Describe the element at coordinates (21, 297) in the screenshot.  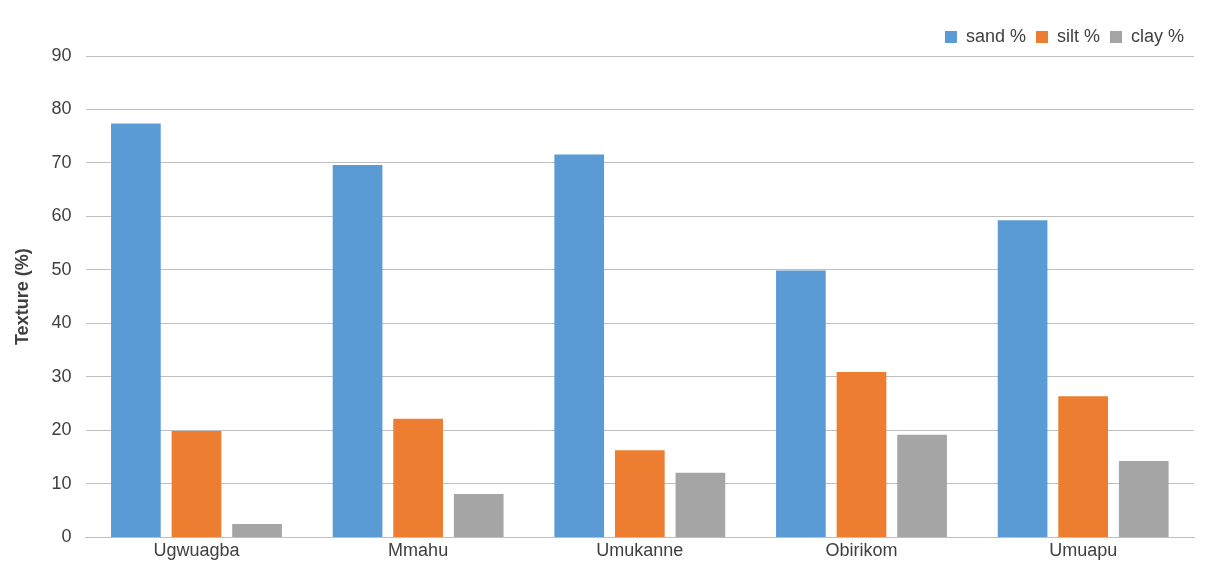
I see `y-axis-title: Texture (%)` at that location.